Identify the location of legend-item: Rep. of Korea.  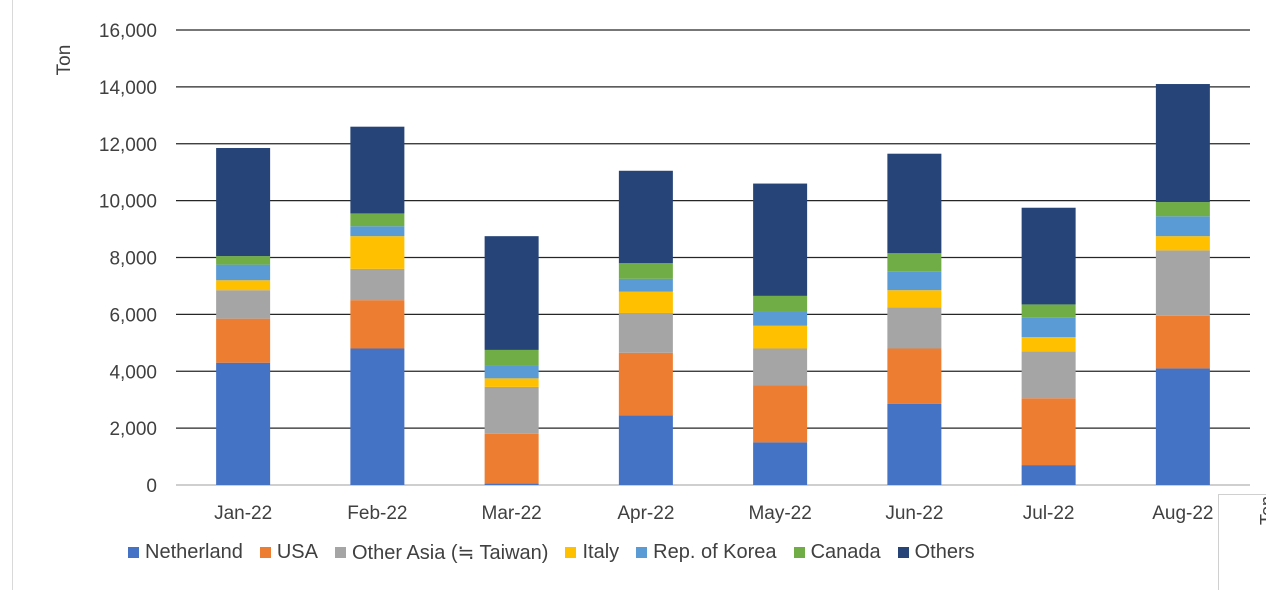
(706, 552).